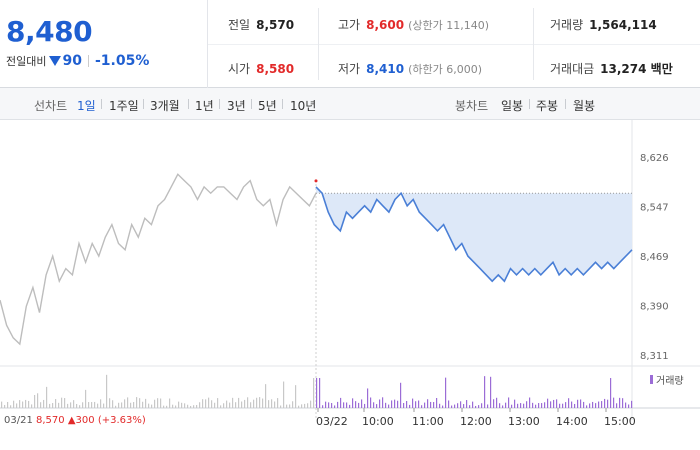  Describe the element at coordinates (18, 420) in the screenshot. I see `prev-date: 03/21` at that location.